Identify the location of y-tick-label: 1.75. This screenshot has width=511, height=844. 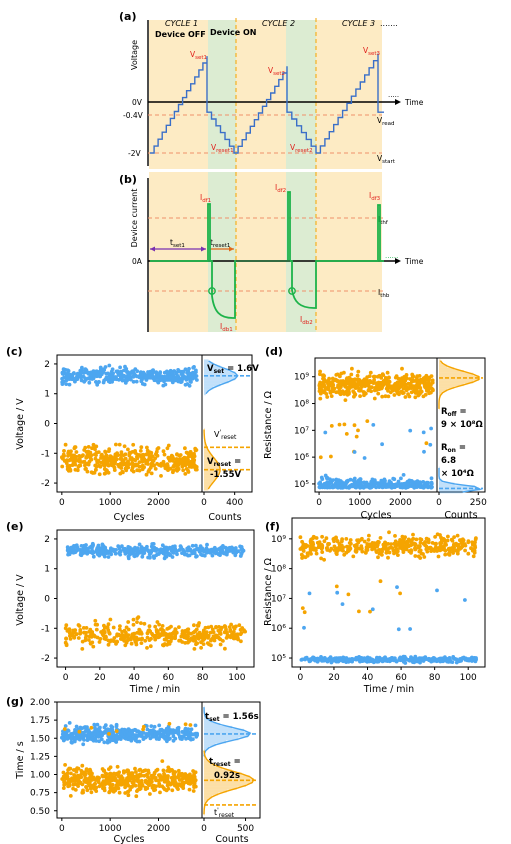
(40, 721).